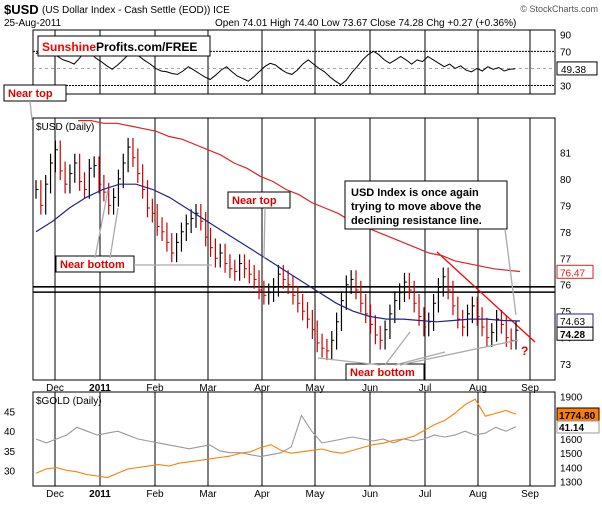  Describe the element at coordinates (573, 70) in the screenshot. I see `momentum-value-label: 49.38` at that location.